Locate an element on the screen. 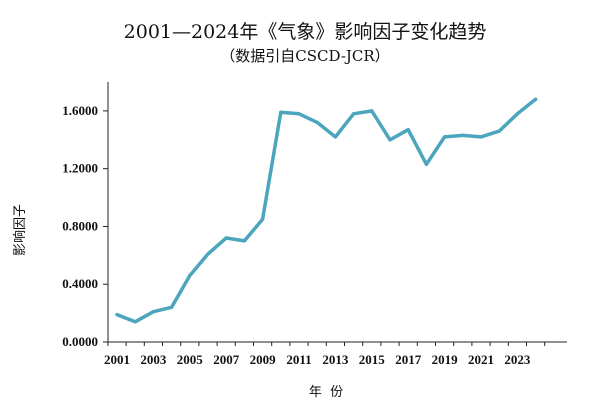 Image resolution: width=590 pixels, height=415 pixels. data-point-2019 is located at coordinates (445, 137).